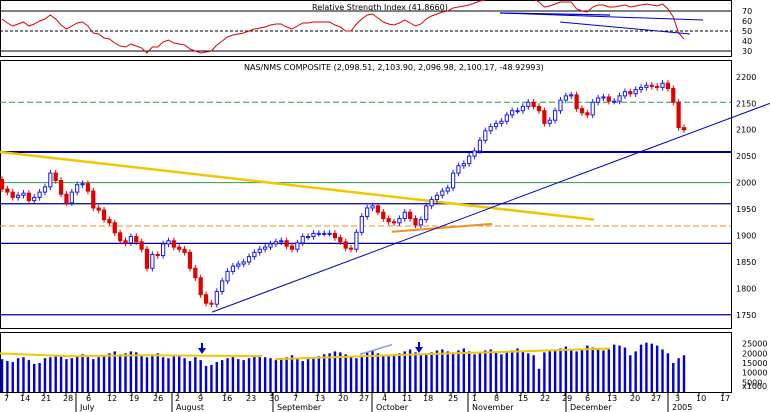 The height and width of the screenshot is (412, 770). What do you see at coordinates (112, 398) in the screenshot?
I see `x-day-tick-label: 12` at bounding box center [112, 398].